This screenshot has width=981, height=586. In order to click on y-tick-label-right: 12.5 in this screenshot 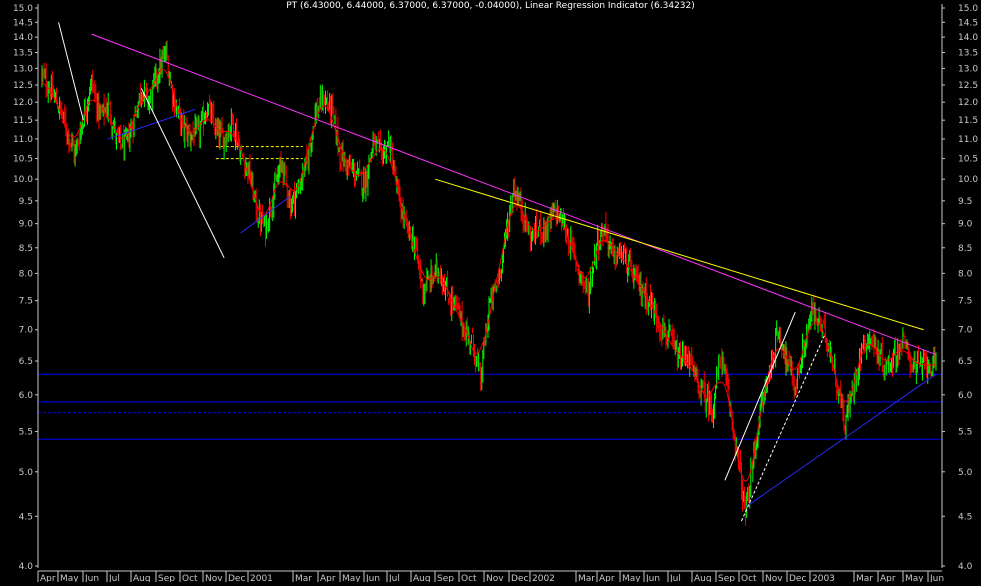, I will do `click(968, 86)`.